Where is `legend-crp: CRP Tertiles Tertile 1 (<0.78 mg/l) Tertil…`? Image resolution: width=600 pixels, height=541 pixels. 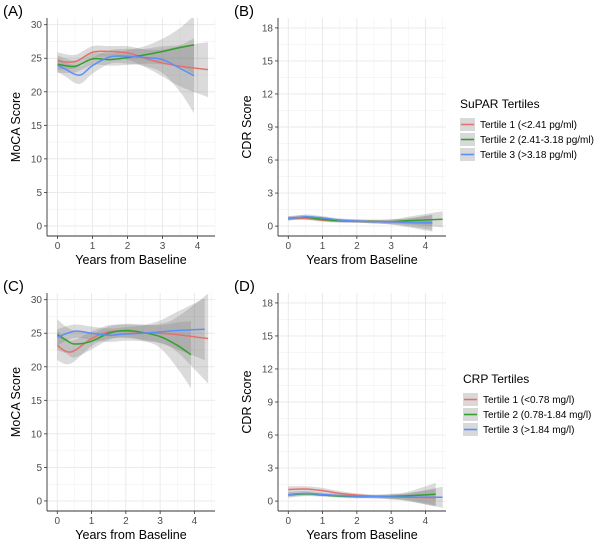
legend-crp: CRP Tertiles Tertile 1 (<0.78 mg/l) Tertil… is located at coordinates (527, 404).